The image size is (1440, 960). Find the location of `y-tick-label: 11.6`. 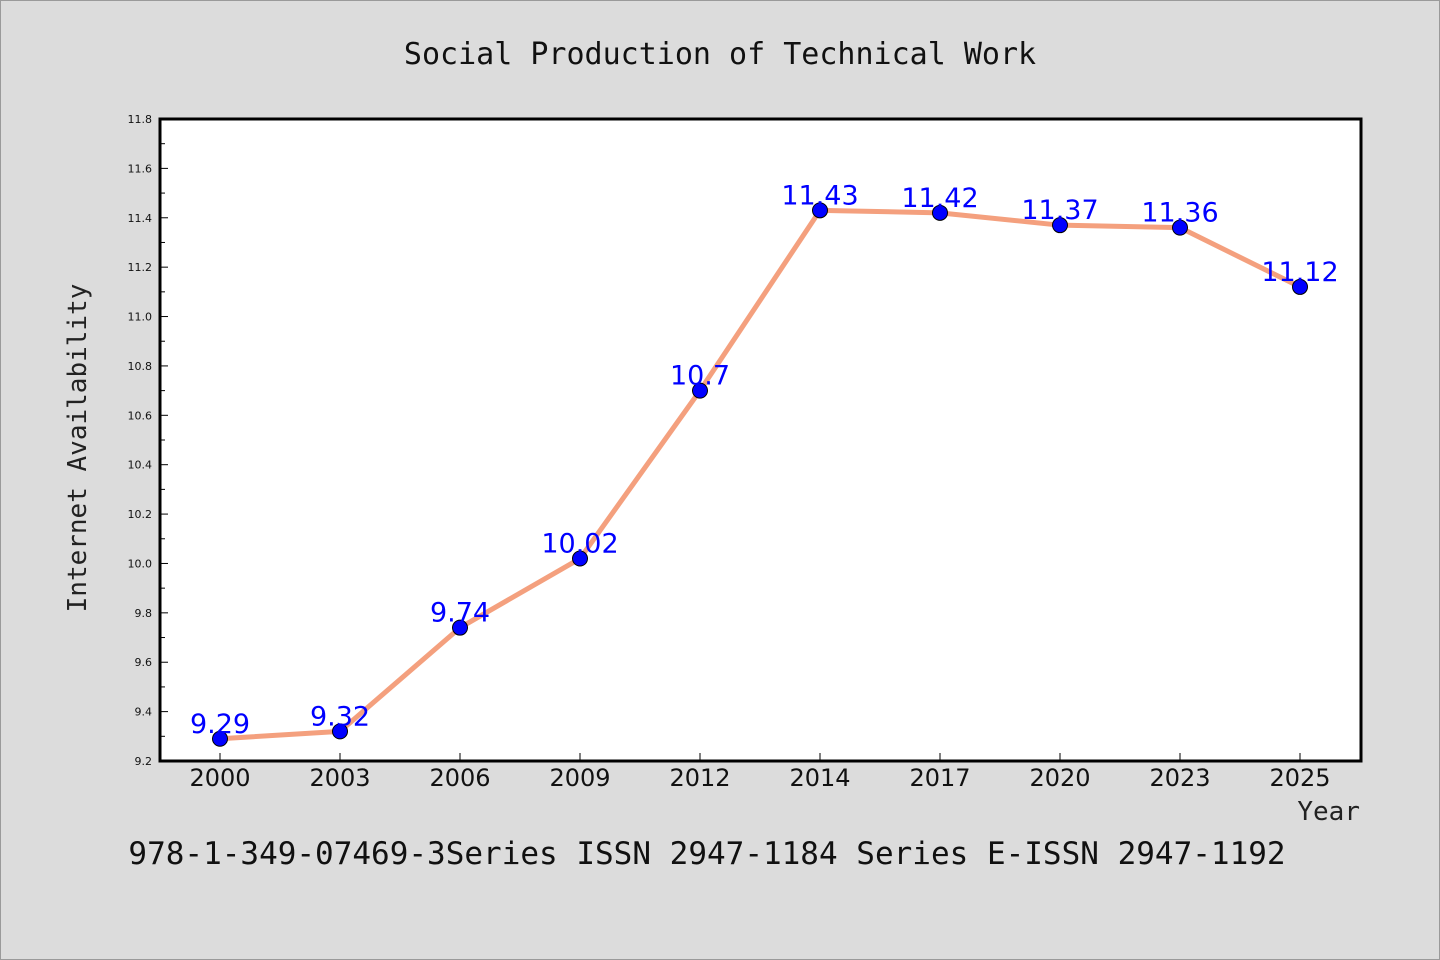

y-tick-label: 11.6 is located at coordinates (140, 168).